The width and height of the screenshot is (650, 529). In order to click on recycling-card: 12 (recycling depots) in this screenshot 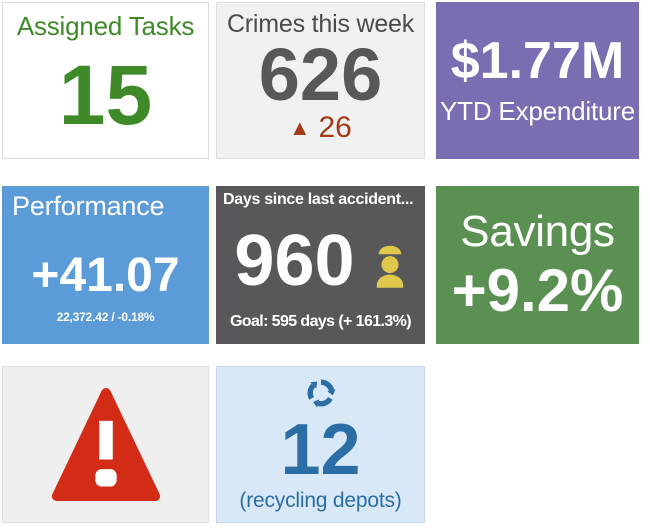, I will do `click(320, 444)`.